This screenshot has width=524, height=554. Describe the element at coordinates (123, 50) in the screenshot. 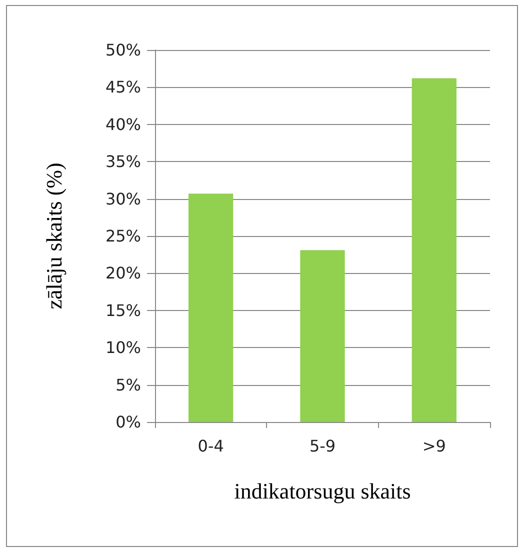

I see `y-tick-label: 50%` at that location.